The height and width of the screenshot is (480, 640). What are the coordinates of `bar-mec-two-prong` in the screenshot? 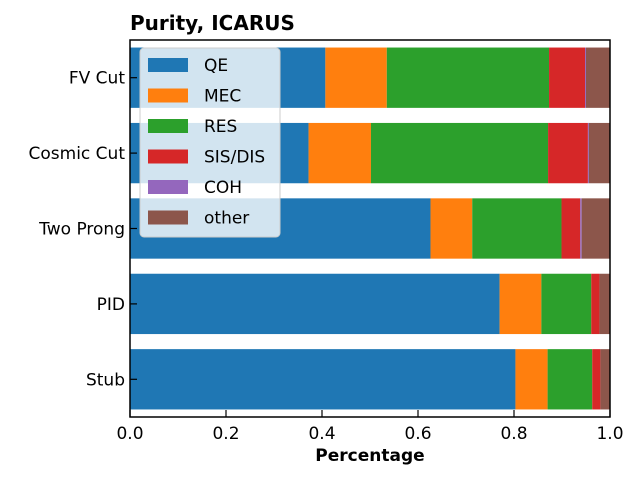 It's located at (451, 228).